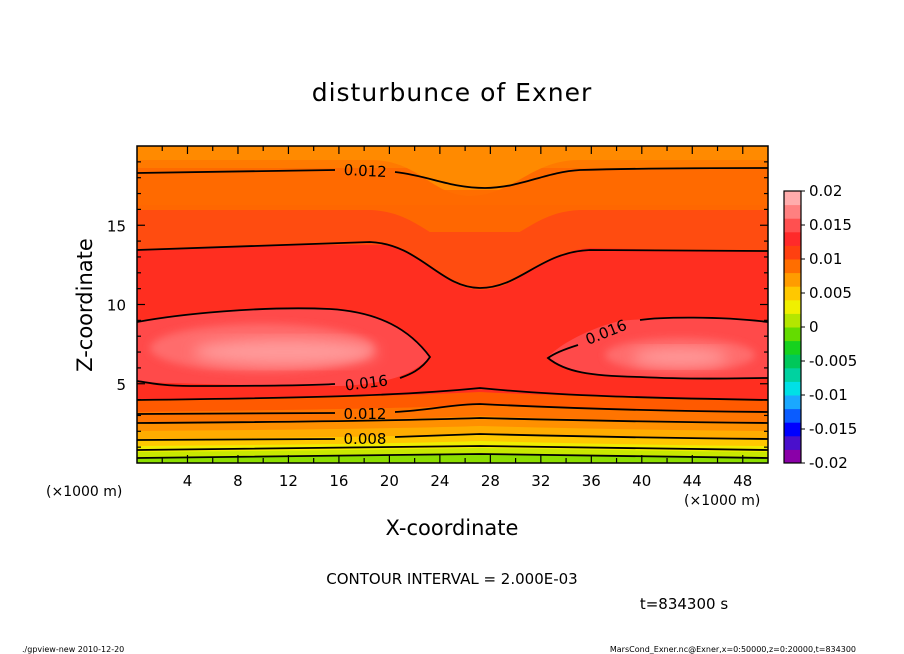 This screenshot has width=904, height=654. I want to click on y-tick-label: 10, so click(116, 306).